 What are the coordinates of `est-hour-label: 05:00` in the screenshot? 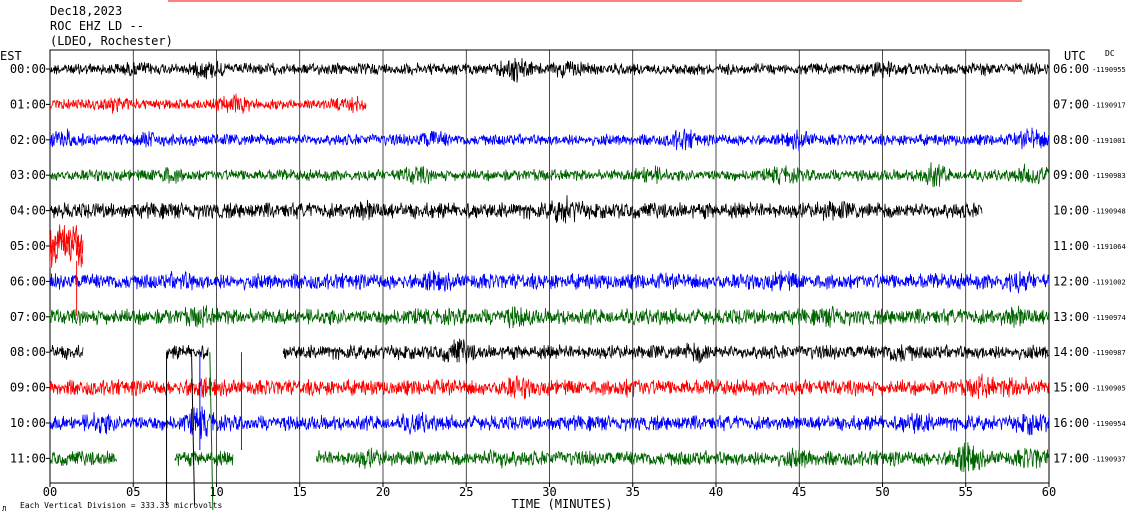 It's located at (28, 246).